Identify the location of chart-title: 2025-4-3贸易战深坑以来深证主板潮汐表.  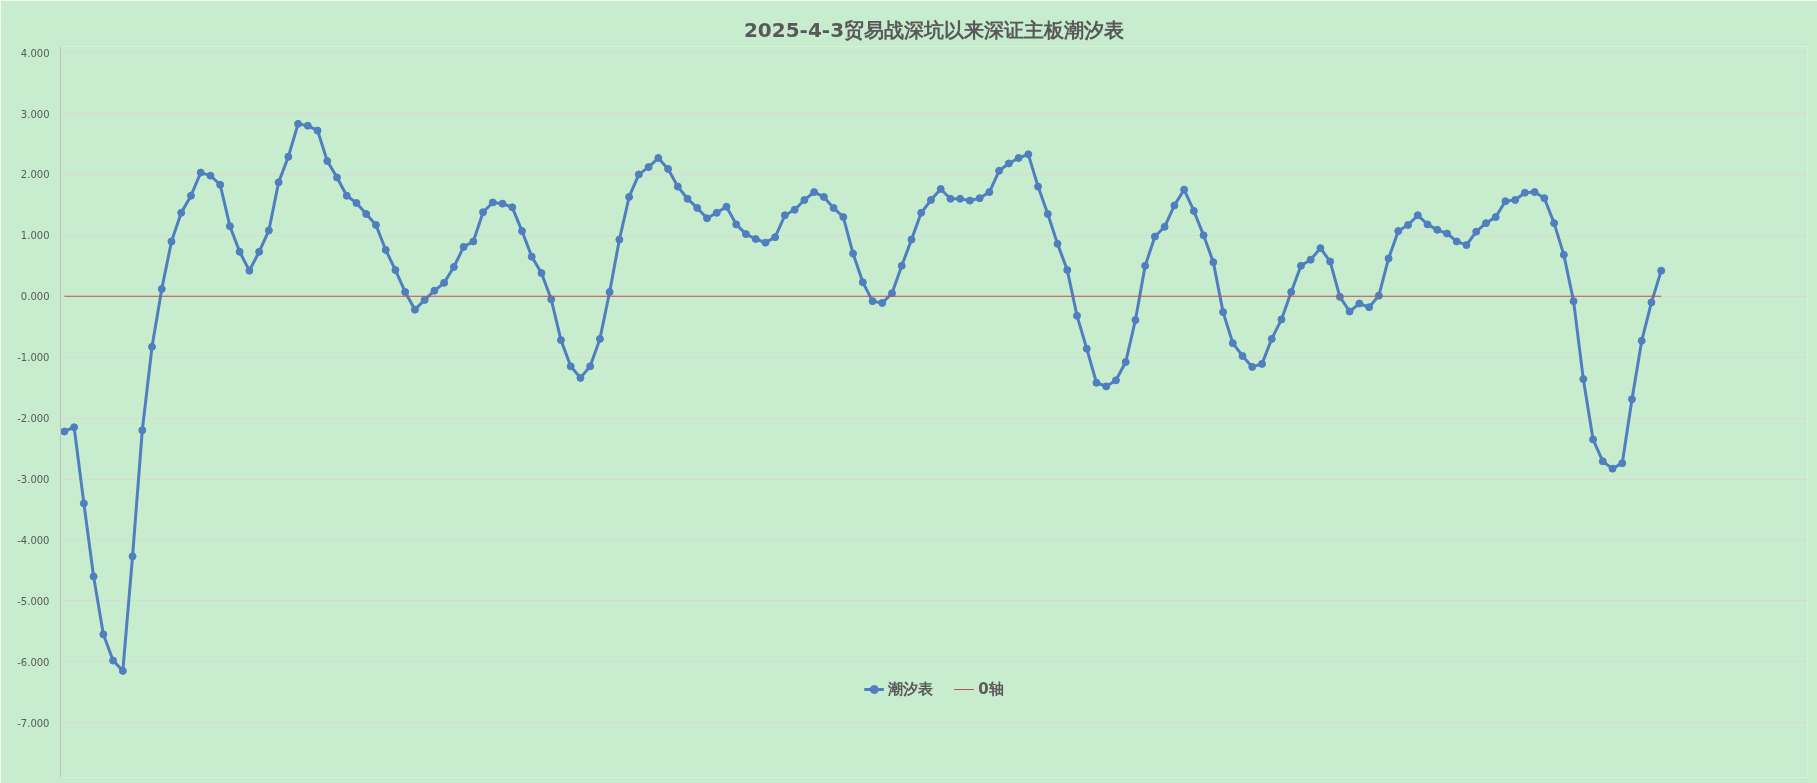
(934, 29).